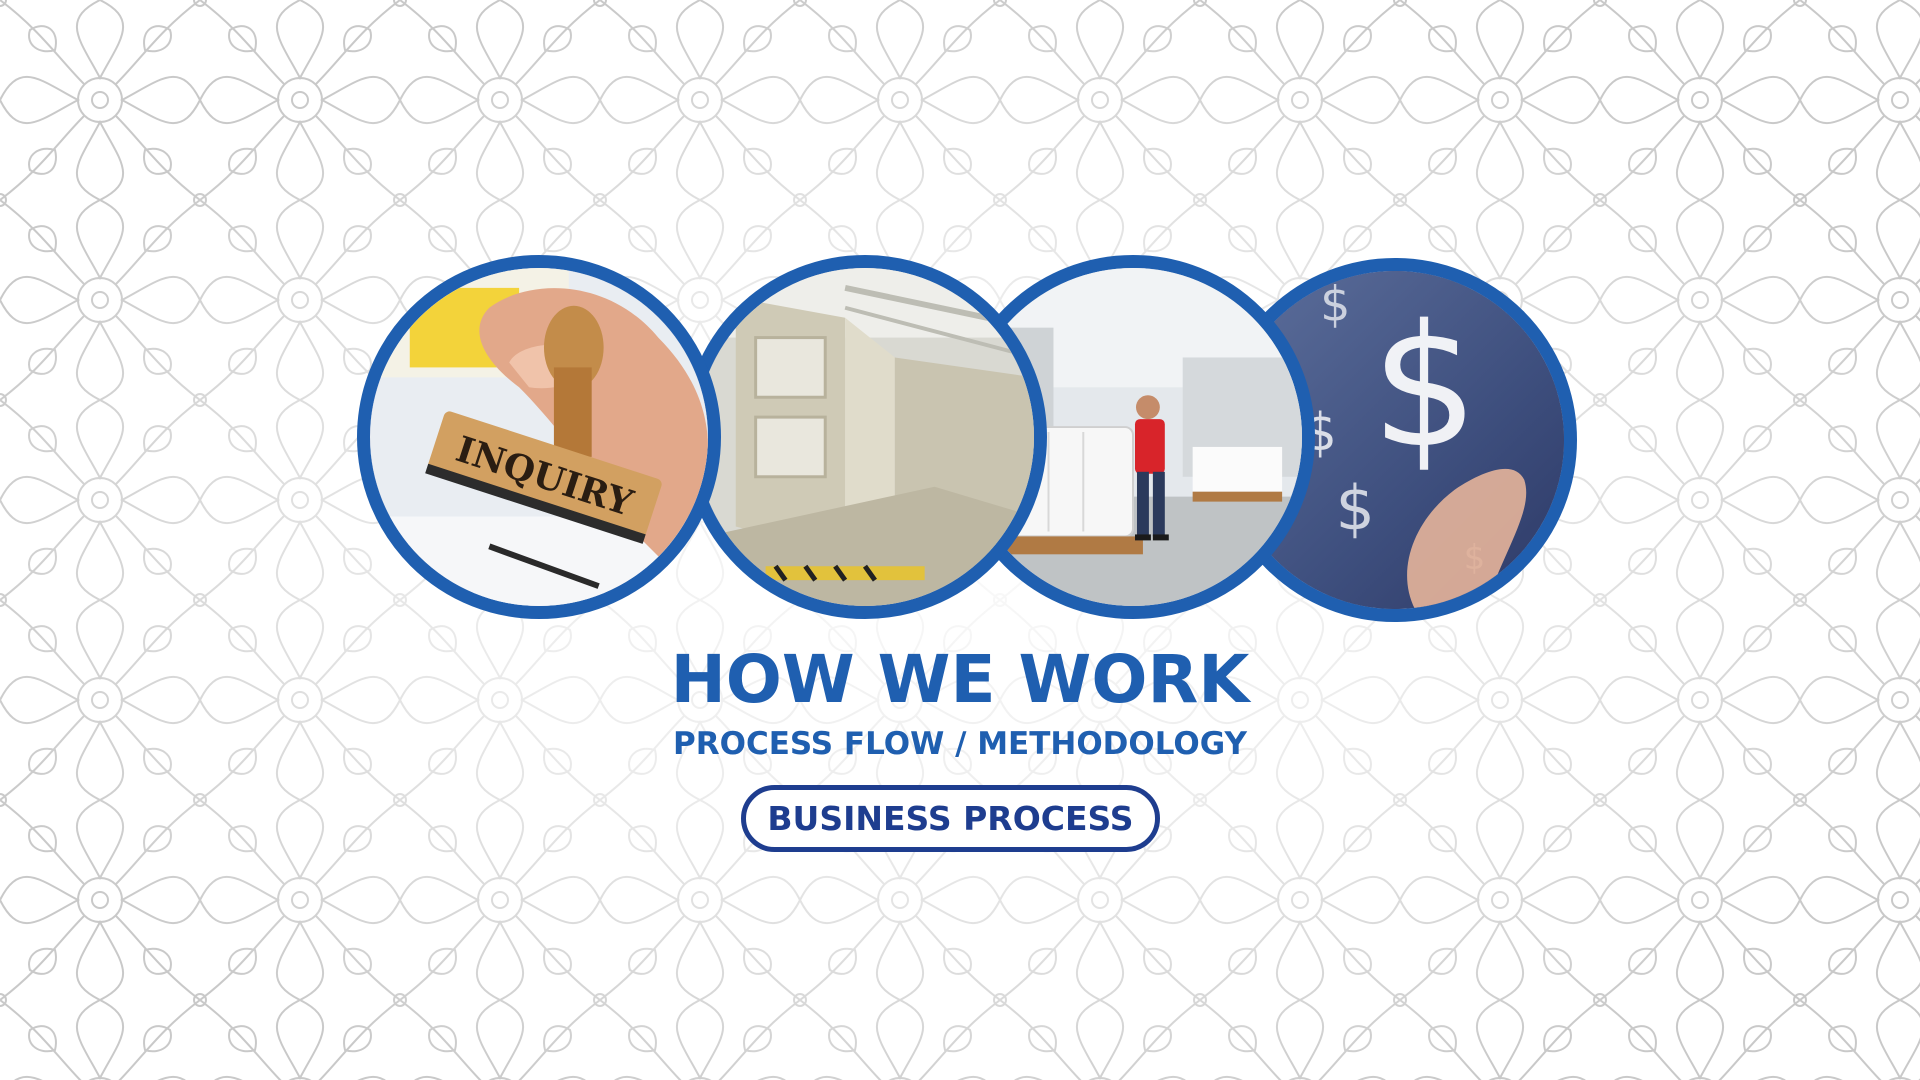 The height and width of the screenshot is (1080, 1920). What do you see at coordinates (960, 744) in the screenshot?
I see `page-subtitle: PROCESS FLOW / METHODOLOGY` at bounding box center [960, 744].